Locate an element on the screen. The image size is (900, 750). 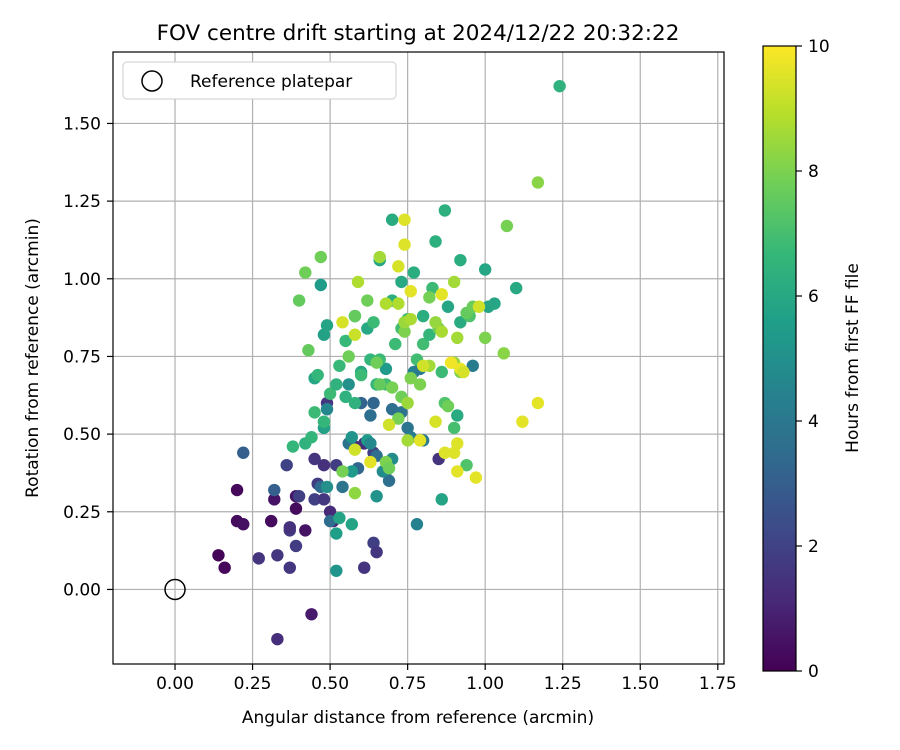
x-tick-label: 0.25 is located at coordinates (253, 684).